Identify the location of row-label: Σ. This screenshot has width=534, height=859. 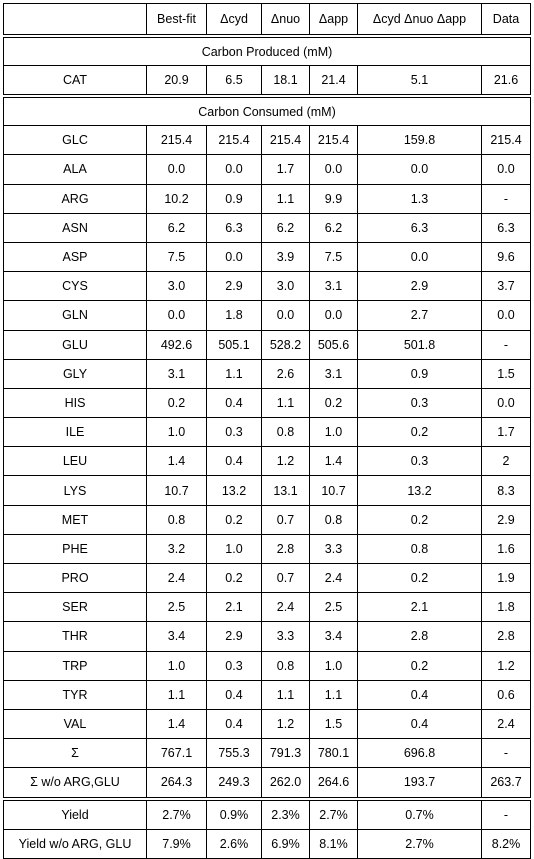
(75, 753).